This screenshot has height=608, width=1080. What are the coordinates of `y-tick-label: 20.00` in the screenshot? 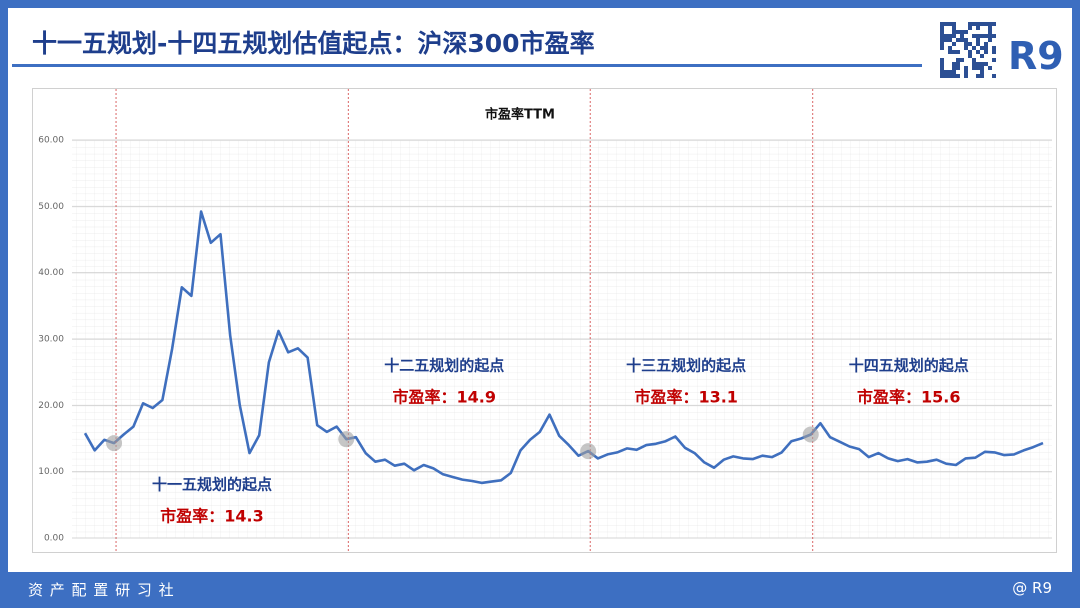 It's located at (51, 406).